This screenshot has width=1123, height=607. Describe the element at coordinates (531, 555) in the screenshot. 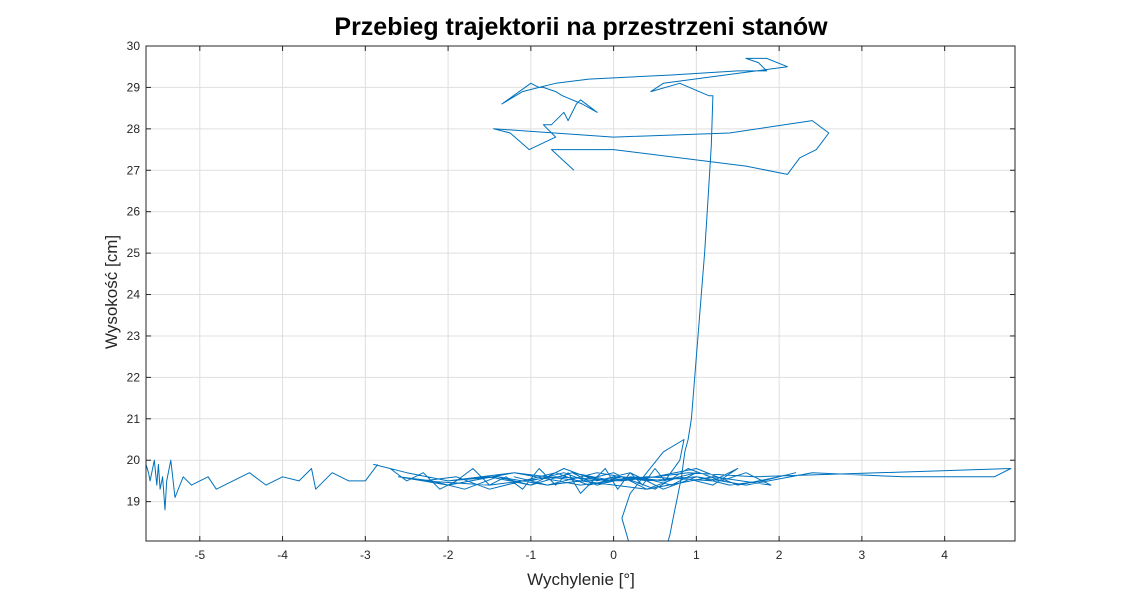

I see `x-tick-label: -1` at that location.